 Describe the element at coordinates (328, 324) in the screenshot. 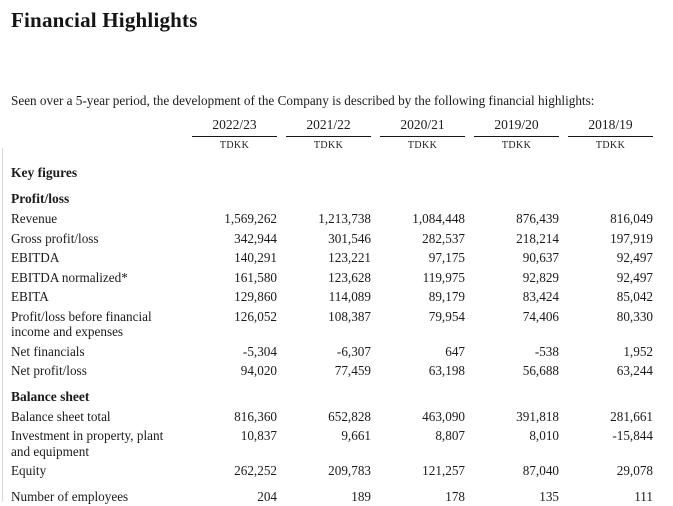

I see `cell-value: 108,387` at that location.